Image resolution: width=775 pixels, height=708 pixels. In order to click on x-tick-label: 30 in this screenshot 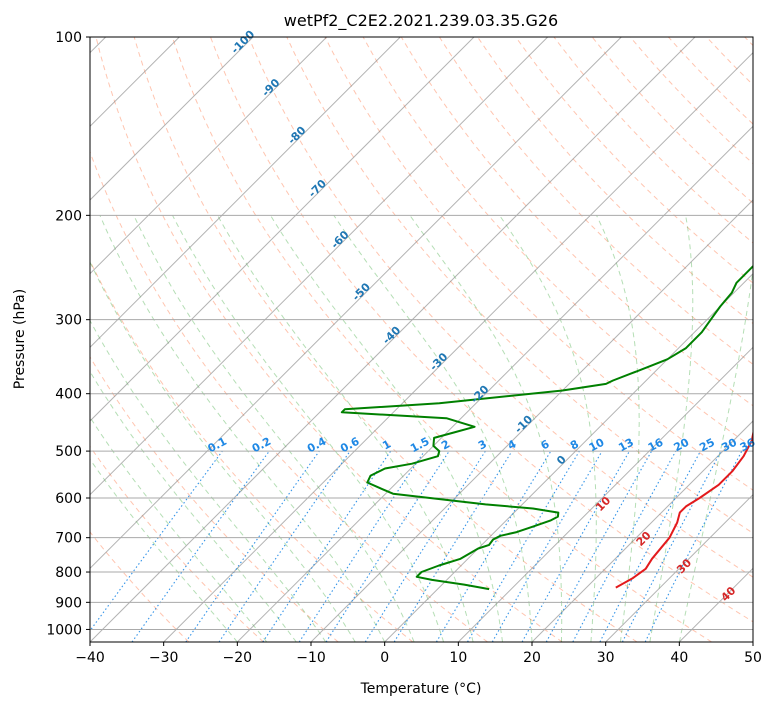, I will do `click(606, 658)`.